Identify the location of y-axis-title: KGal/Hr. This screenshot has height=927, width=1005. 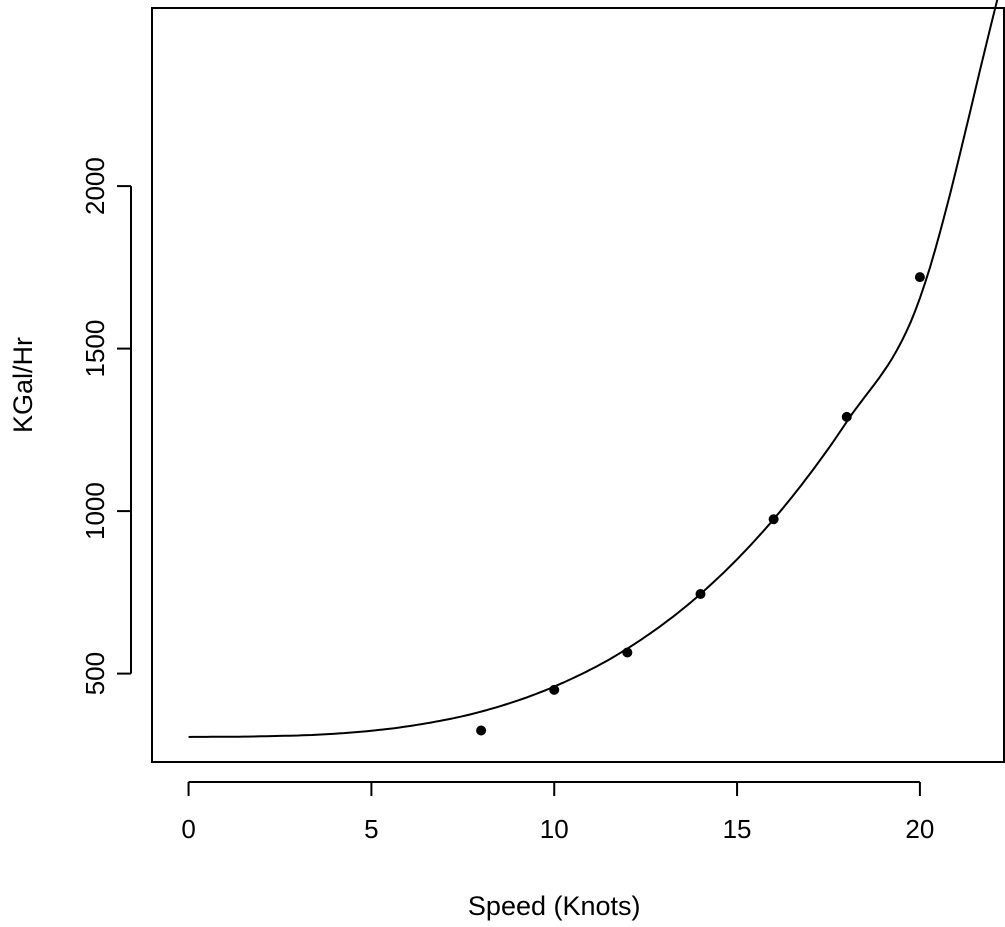
(23, 385).